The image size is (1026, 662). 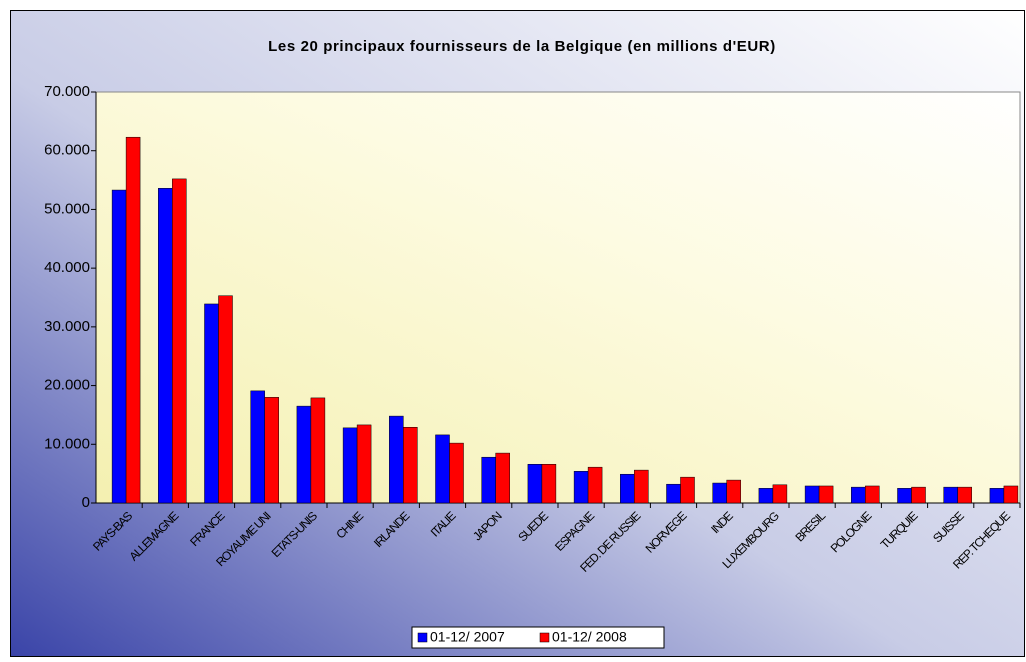 I want to click on y-tick-label: 0, so click(x=86, y=502).